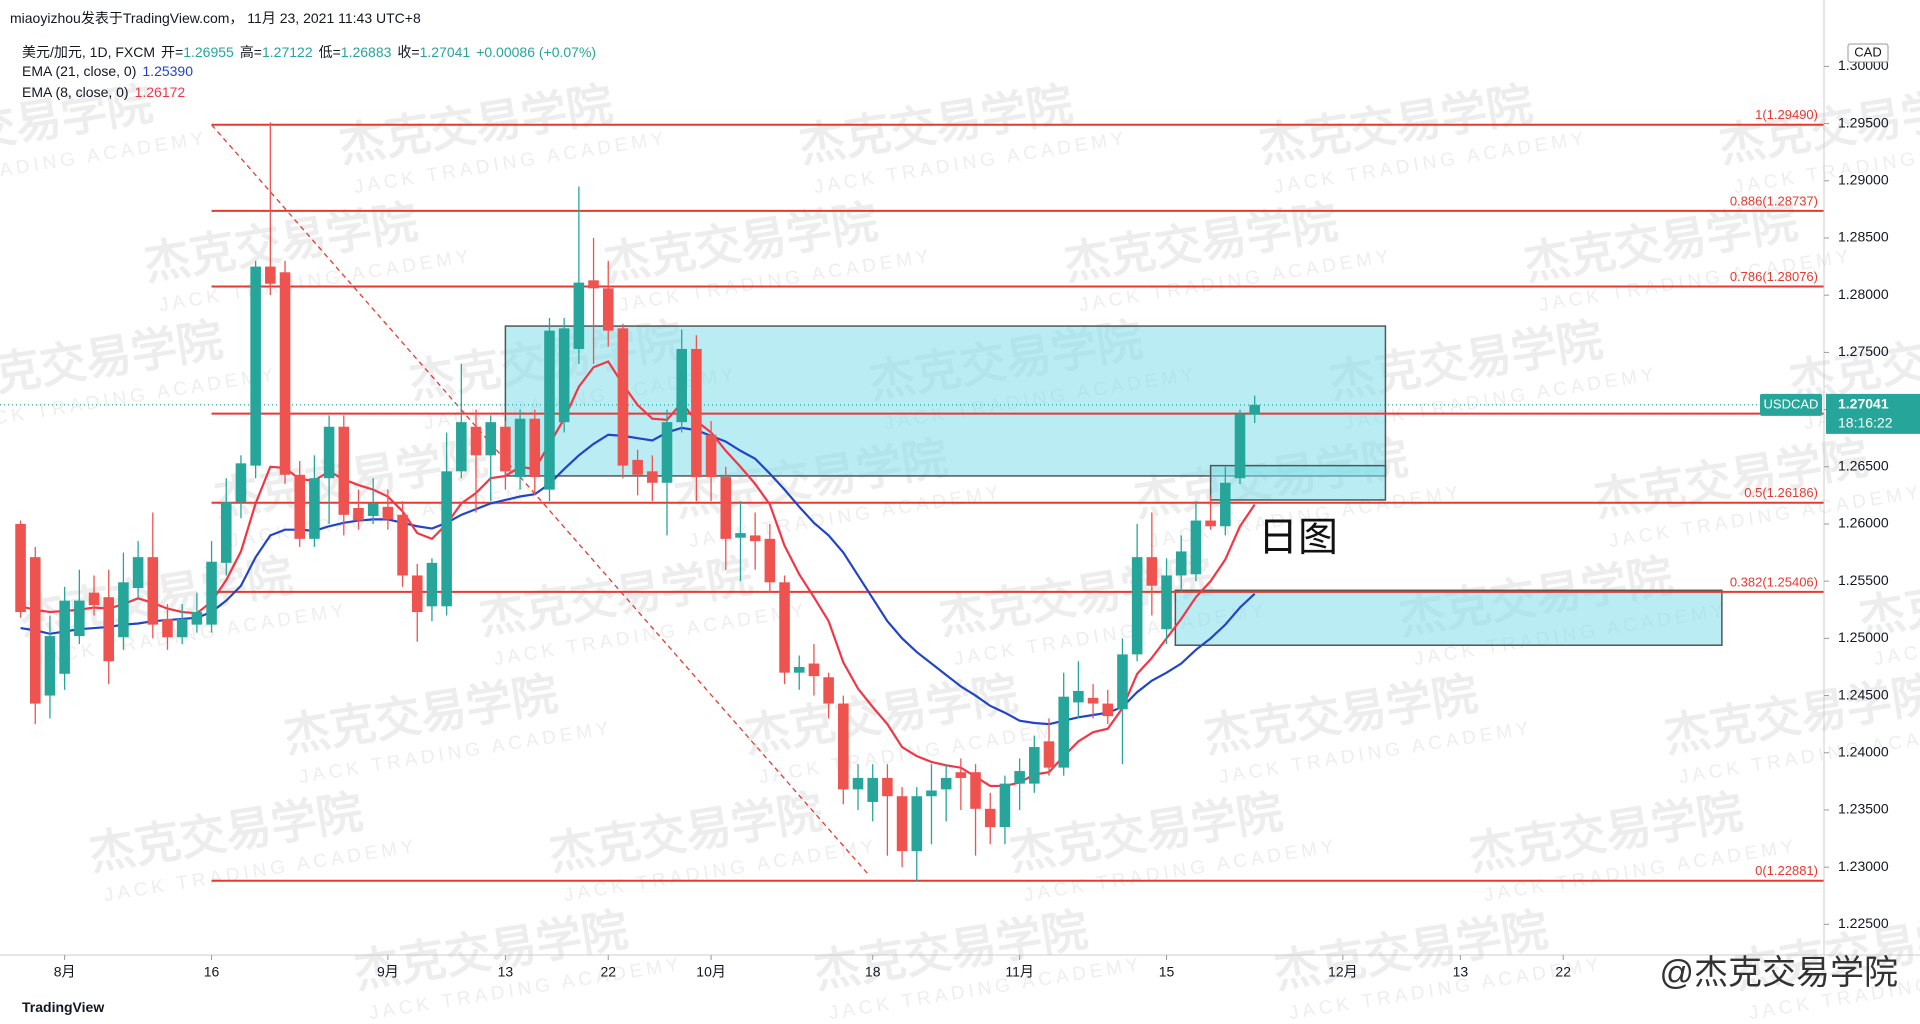  What do you see at coordinates (1778, 973) in the screenshot?
I see `credit: @杰克交易学院` at bounding box center [1778, 973].